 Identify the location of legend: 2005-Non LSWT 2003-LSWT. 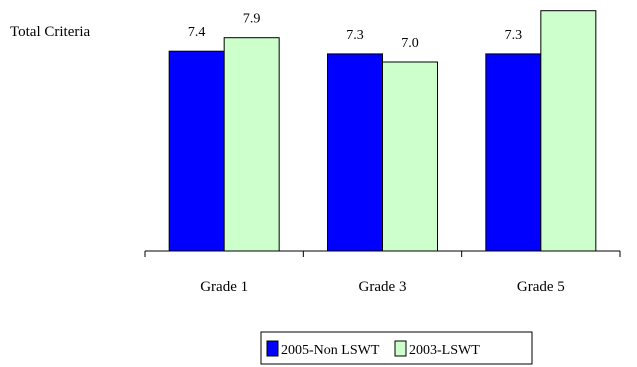
(396, 348).